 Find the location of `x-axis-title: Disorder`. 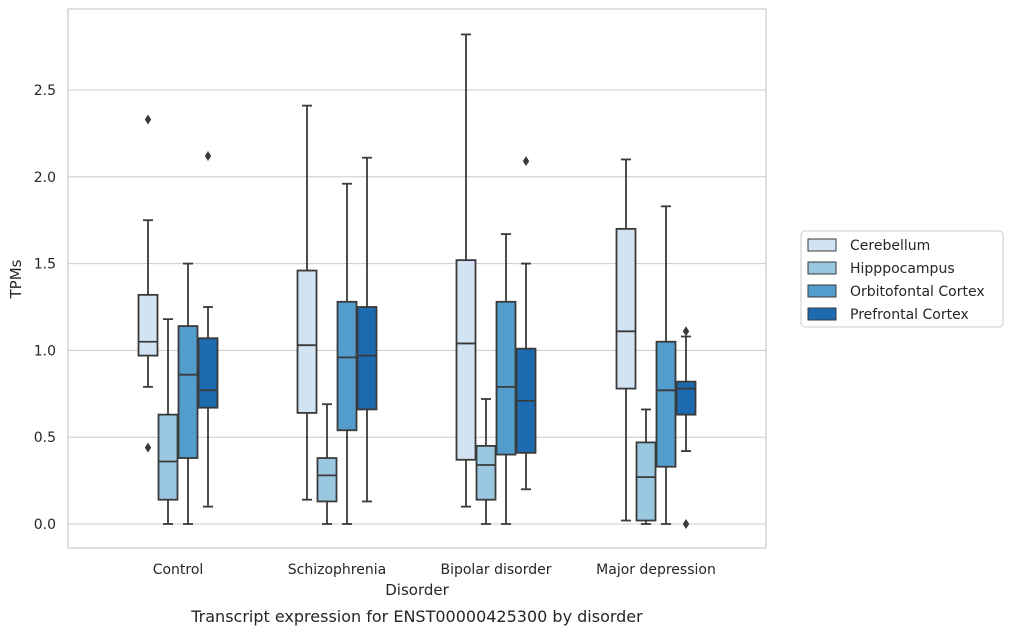

x-axis-title: Disorder is located at coordinates (417, 590).